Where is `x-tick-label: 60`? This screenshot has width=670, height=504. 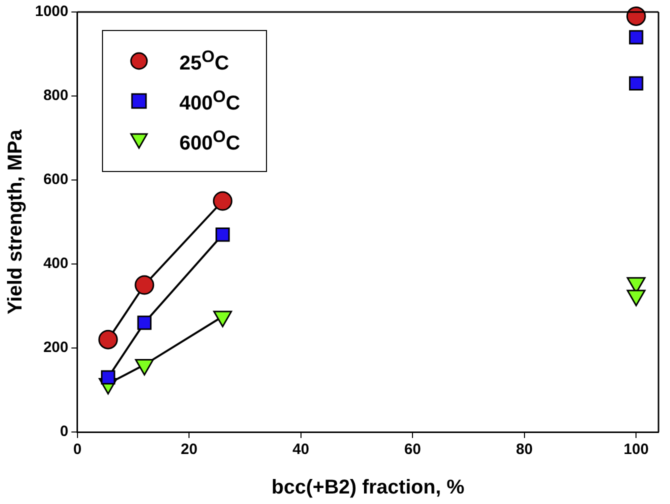 x-tick-label: 60 is located at coordinates (412, 449).